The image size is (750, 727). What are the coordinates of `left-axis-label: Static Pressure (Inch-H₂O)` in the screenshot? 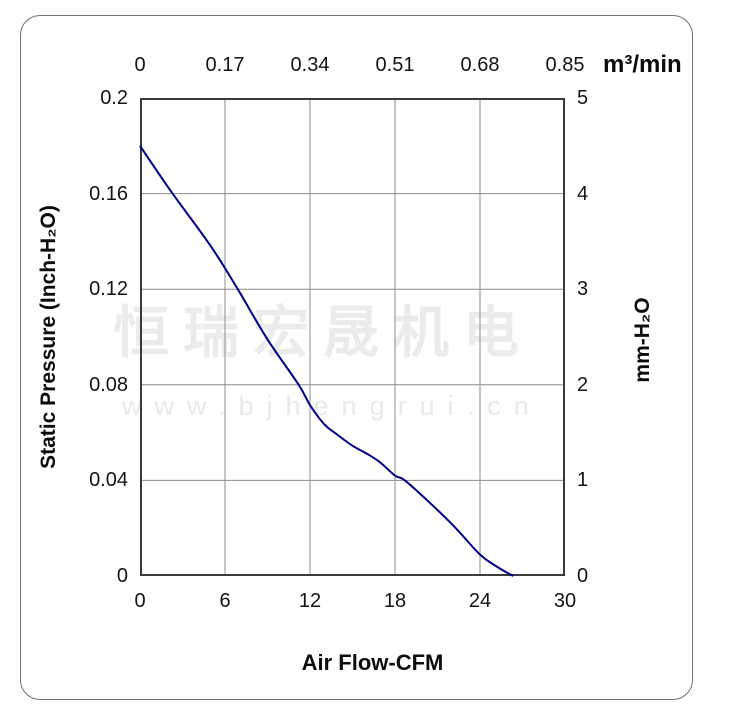 It's located at (48, 337).